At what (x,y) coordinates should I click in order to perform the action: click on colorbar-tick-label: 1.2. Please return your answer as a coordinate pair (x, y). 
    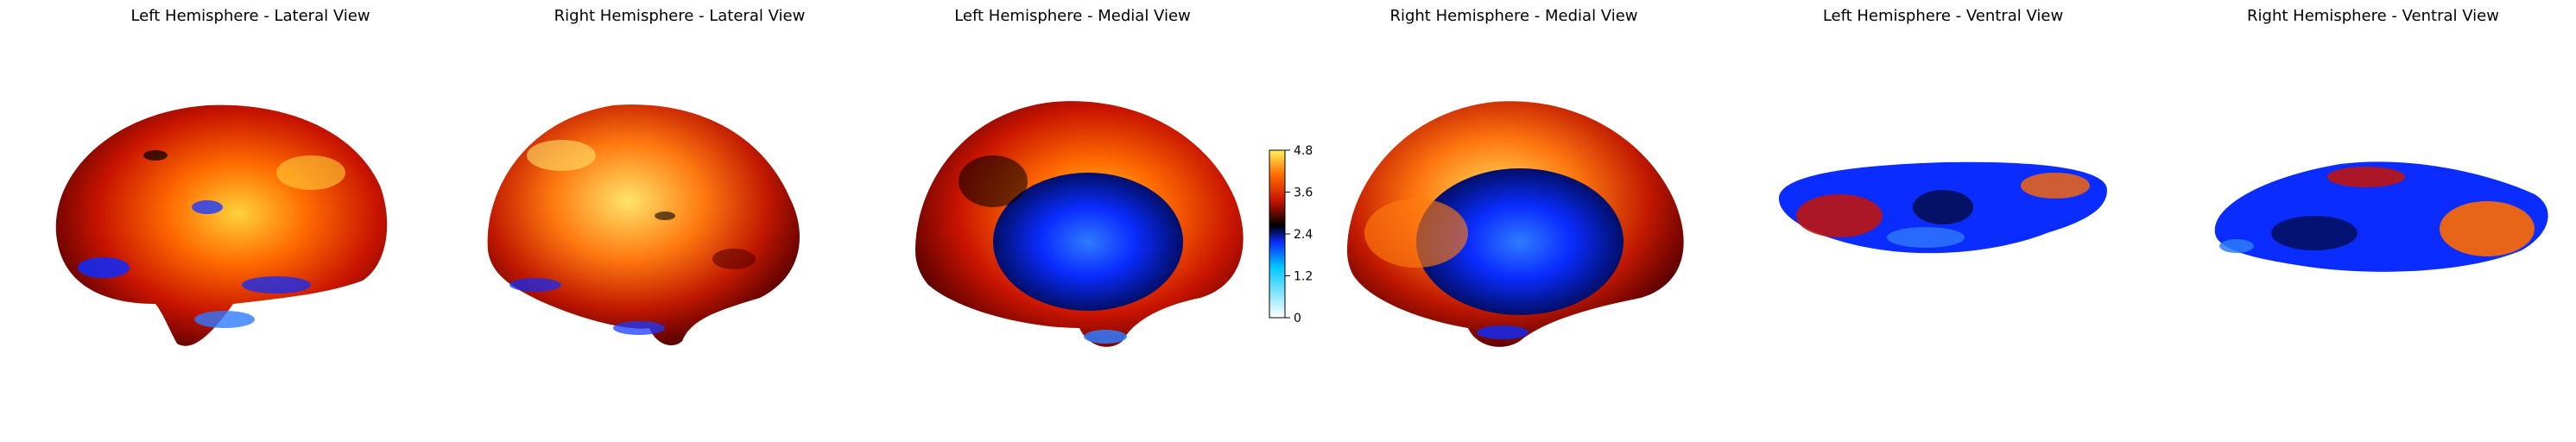
    Looking at the image, I should click on (1303, 277).